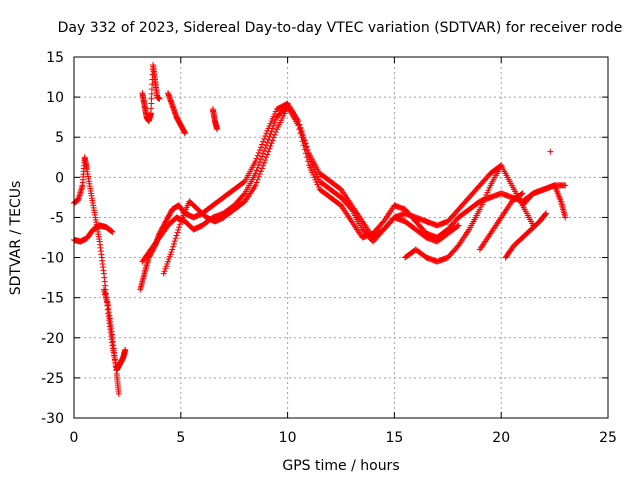 This screenshot has width=640, height=480. What do you see at coordinates (52, 299) in the screenshot?
I see `y-tick-label: -15` at bounding box center [52, 299].